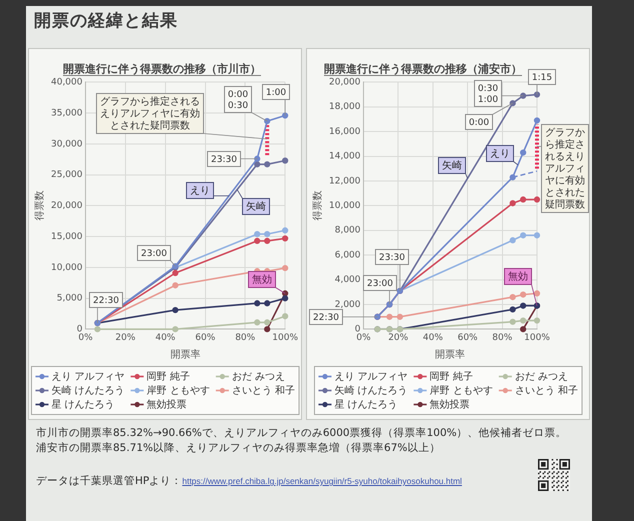 This screenshot has height=521, width=634. Describe the element at coordinates (423, 69) in the screenshot. I see `chart-title: 開票進行に伴う得票数の推移（浦安市）` at that location.